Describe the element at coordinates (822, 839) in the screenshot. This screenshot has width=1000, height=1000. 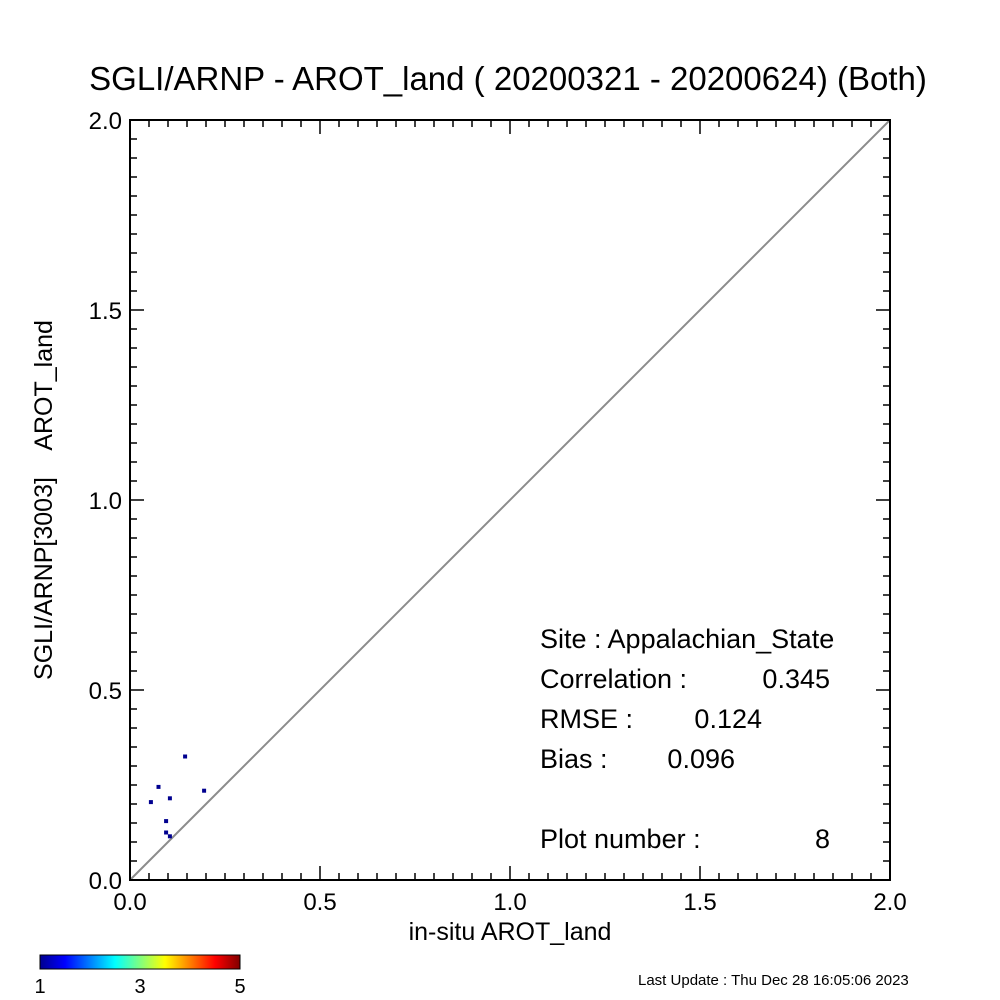
I see `plot-number-value: 8` at that location.